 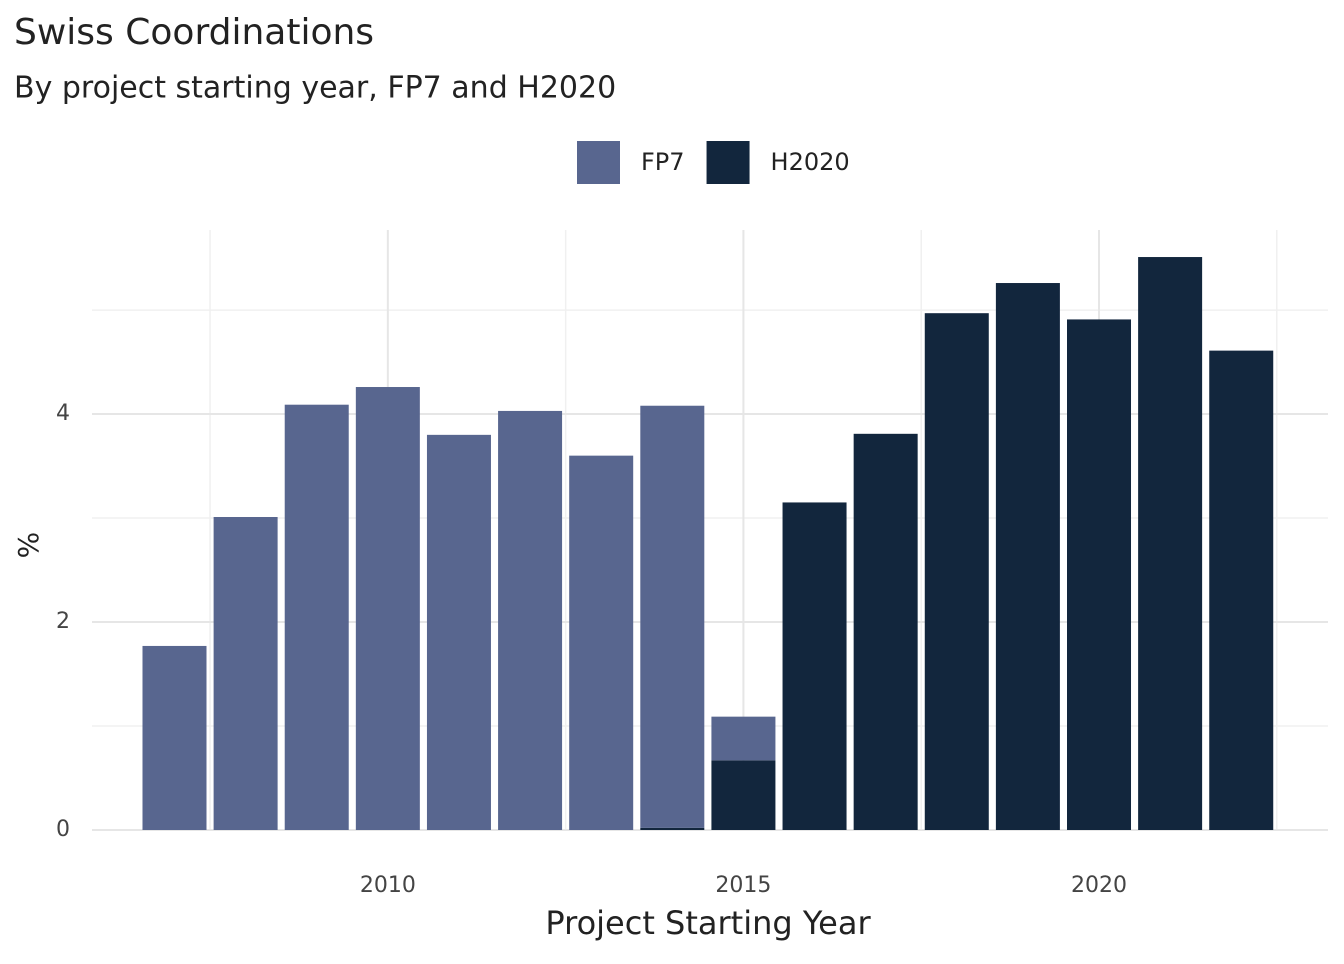 I want to click on chart-subtitle: By project starting year, FP7 and H2020, so click(x=315, y=88).